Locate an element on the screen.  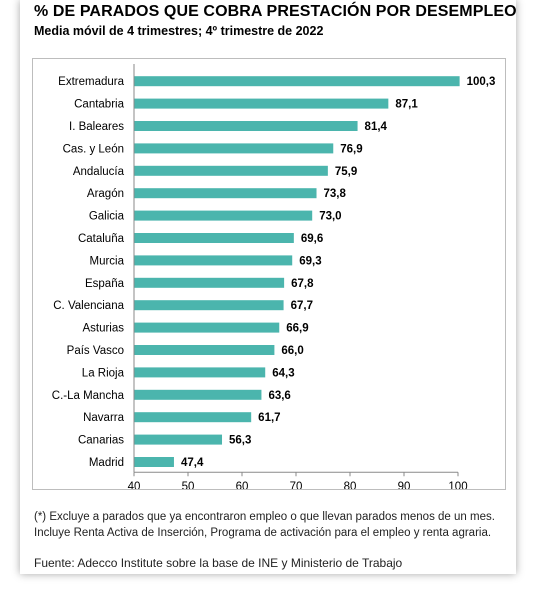
category-label-13: La Rioja is located at coordinates (103, 373).